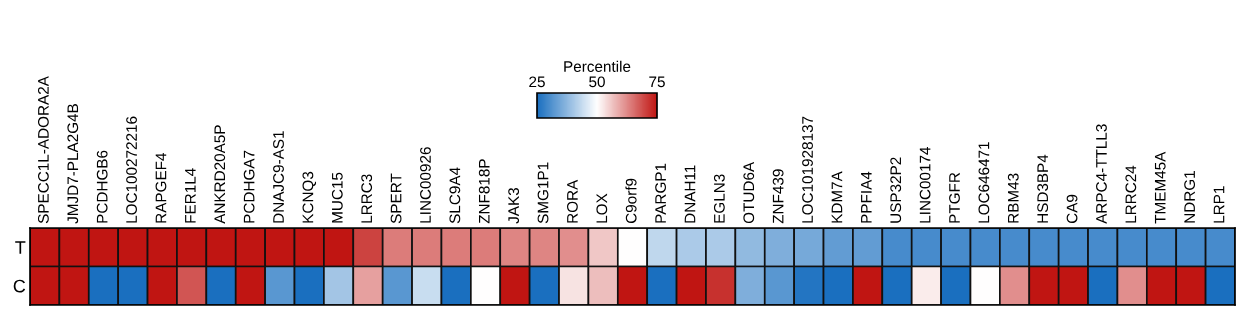 The height and width of the screenshot is (320, 1256). Describe the element at coordinates (602, 208) in the screenshot. I see `x-tick-label: LOX` at that location.